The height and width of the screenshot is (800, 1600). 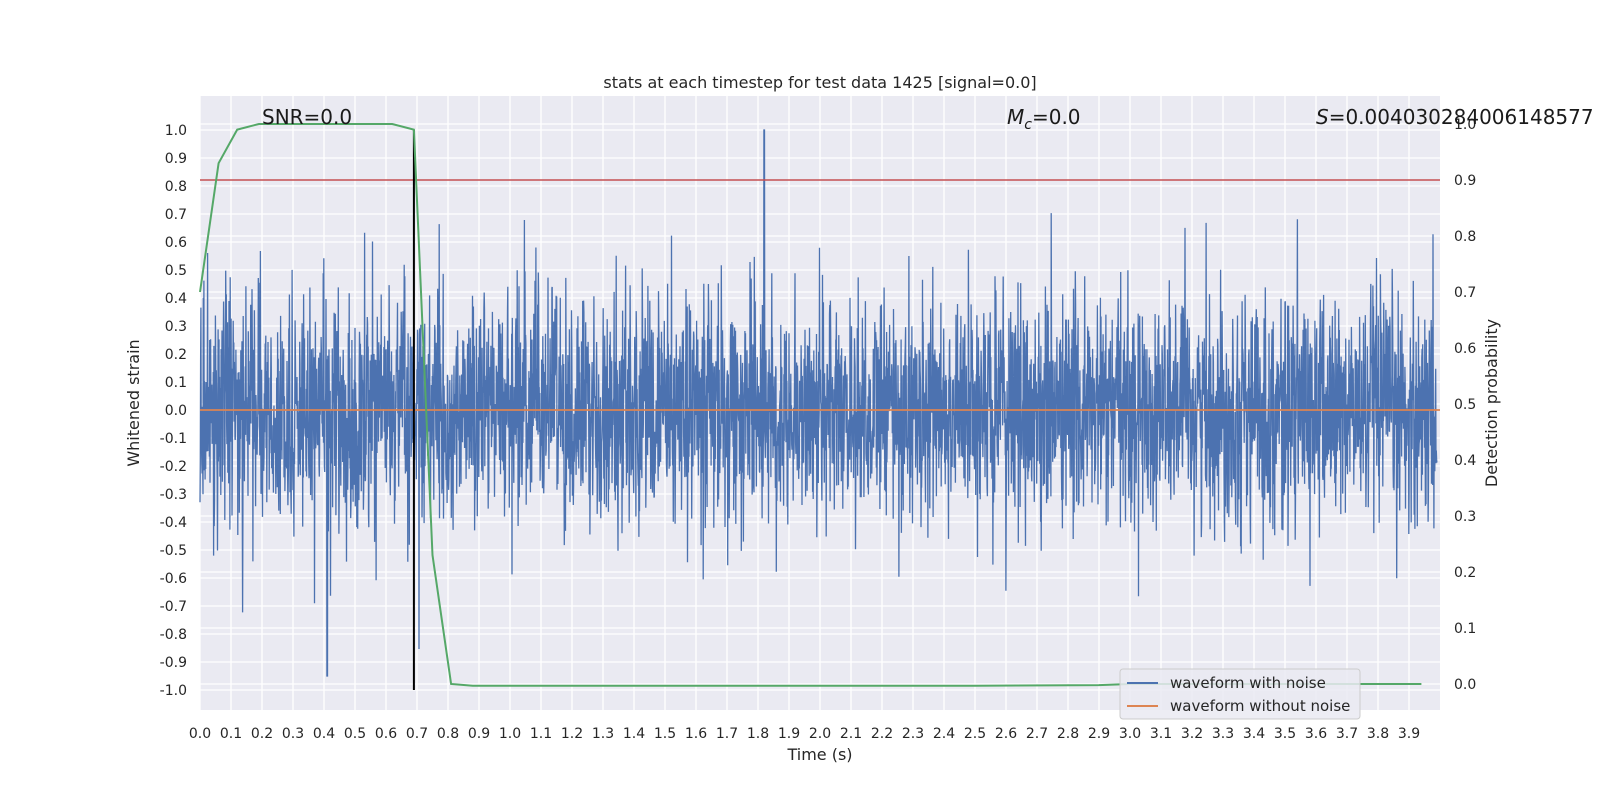 What do you see at coordinates (1285, 734) in the screenshot?
I see `x-tick-label: 3.5` at bounding box center [1285, 734].